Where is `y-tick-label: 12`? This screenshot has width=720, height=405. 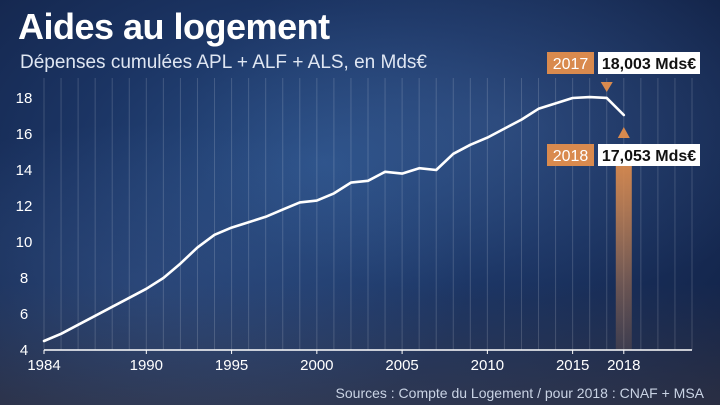
y-tick-label: 12 is located at coordinates (24, 206).